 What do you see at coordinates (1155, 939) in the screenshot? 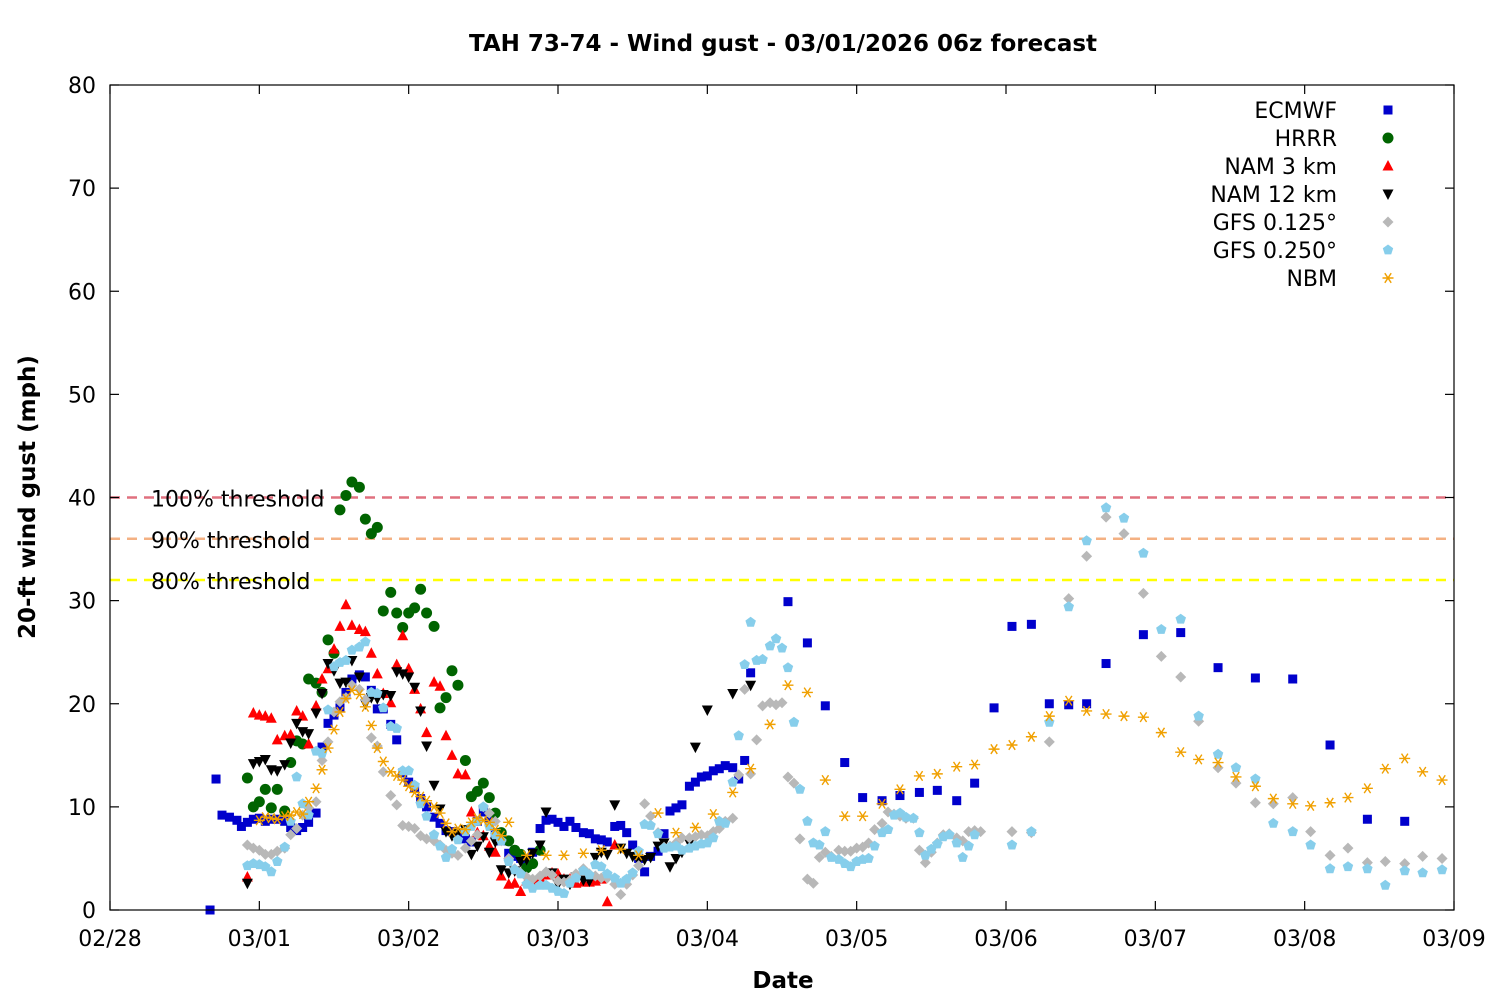
I see `x-tick-label: 03/07` at bounding box center [1155, 939].